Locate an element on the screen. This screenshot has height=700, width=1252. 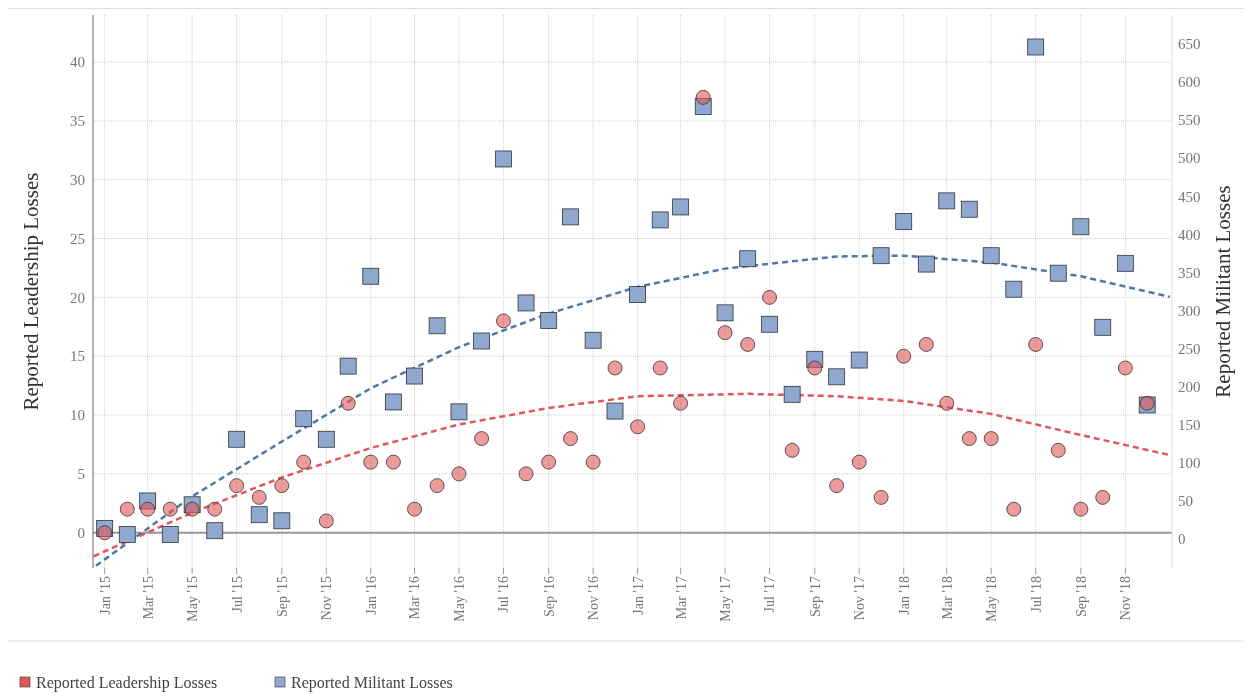
y2-tick-label: 400 is located at coordinates (1189, 234).